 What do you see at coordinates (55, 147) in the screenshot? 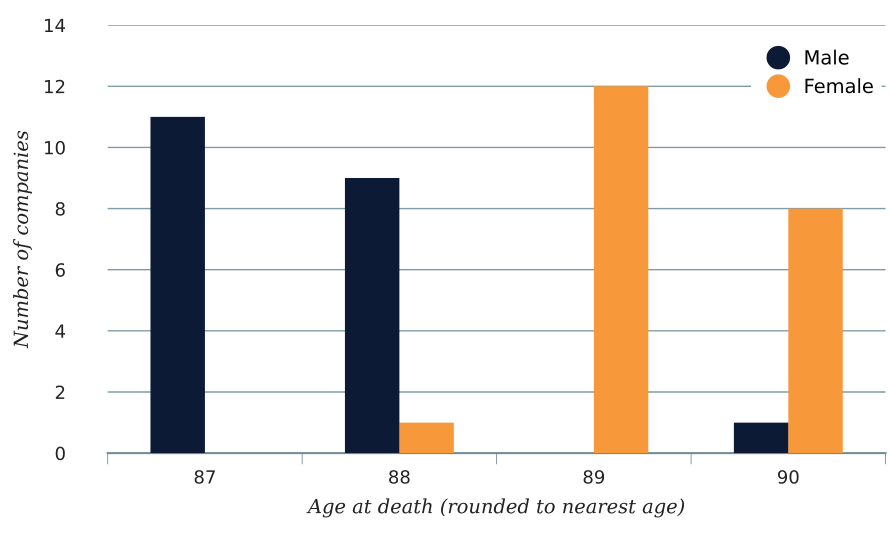
I see `y-tick-label: 10` at bounding box center [55, 147].